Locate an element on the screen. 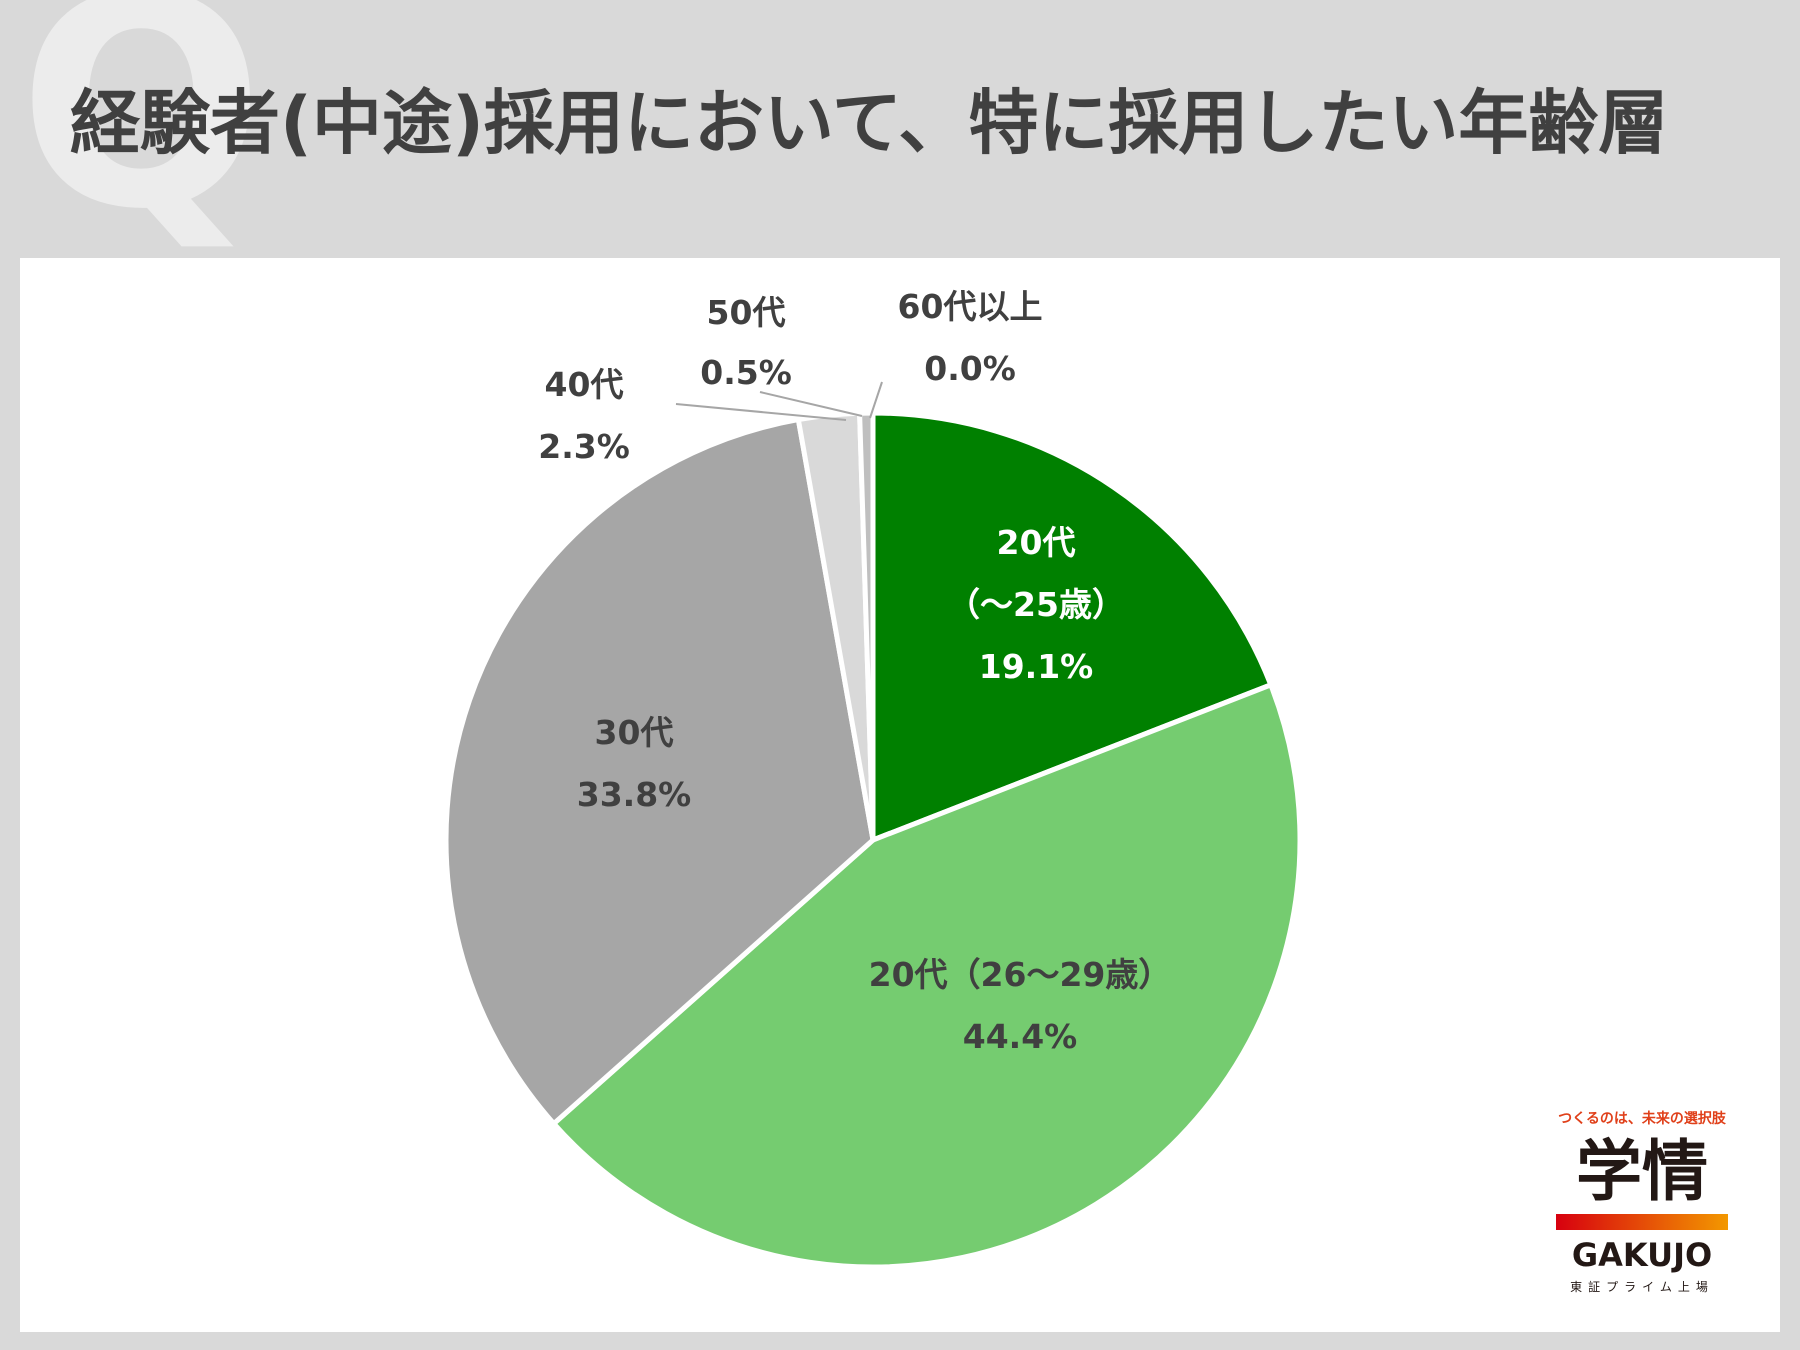 Image resolution: width=1800 pixels, height=1350 pixels. slice-3-wedge is located at coordinates (659, 772).